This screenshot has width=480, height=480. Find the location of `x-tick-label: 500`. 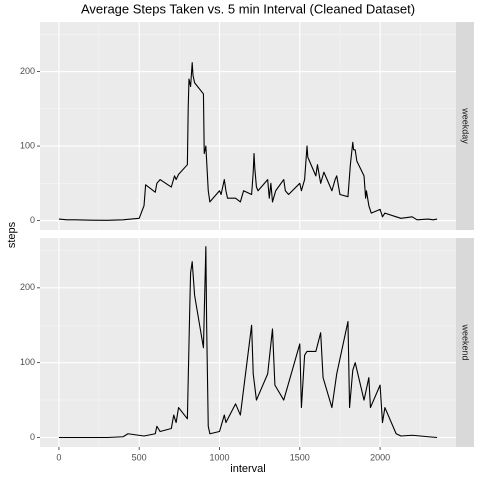

x-tick-label: 500 is located at coordinates (139, 457).